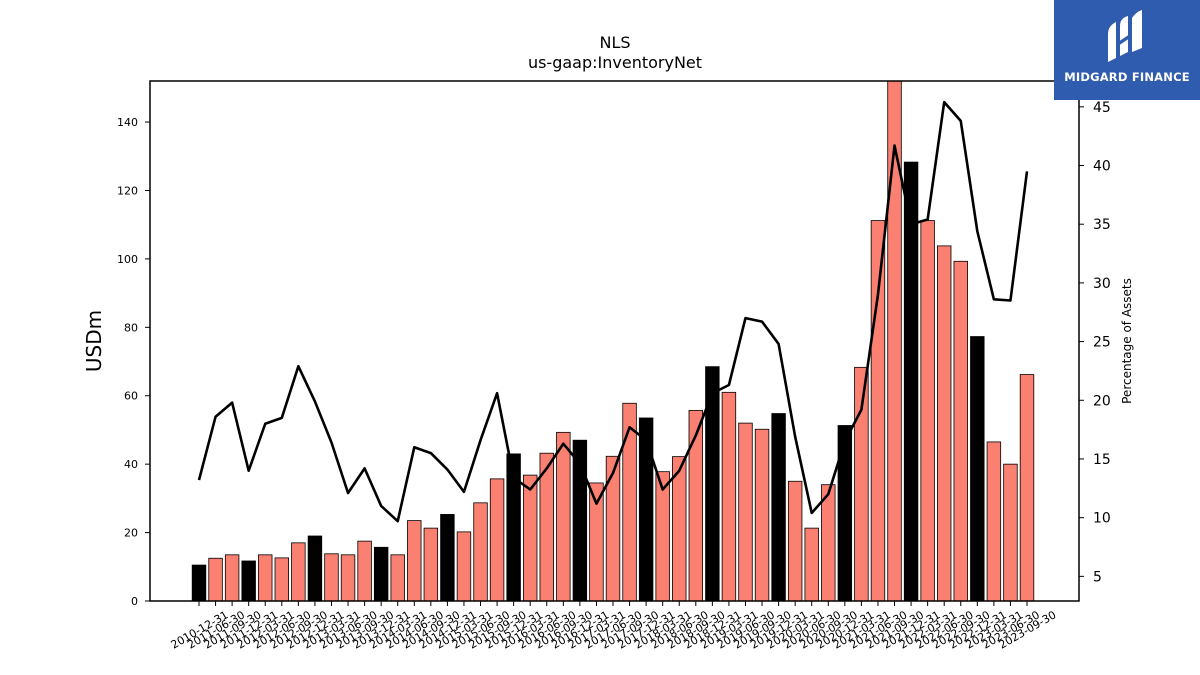 The height and width of the screenshot is (675, 1200). Describe the element at coordinates (1127, 341) in the screenshot. I see `y2-axis-label: Percentage of Assets` at that location.